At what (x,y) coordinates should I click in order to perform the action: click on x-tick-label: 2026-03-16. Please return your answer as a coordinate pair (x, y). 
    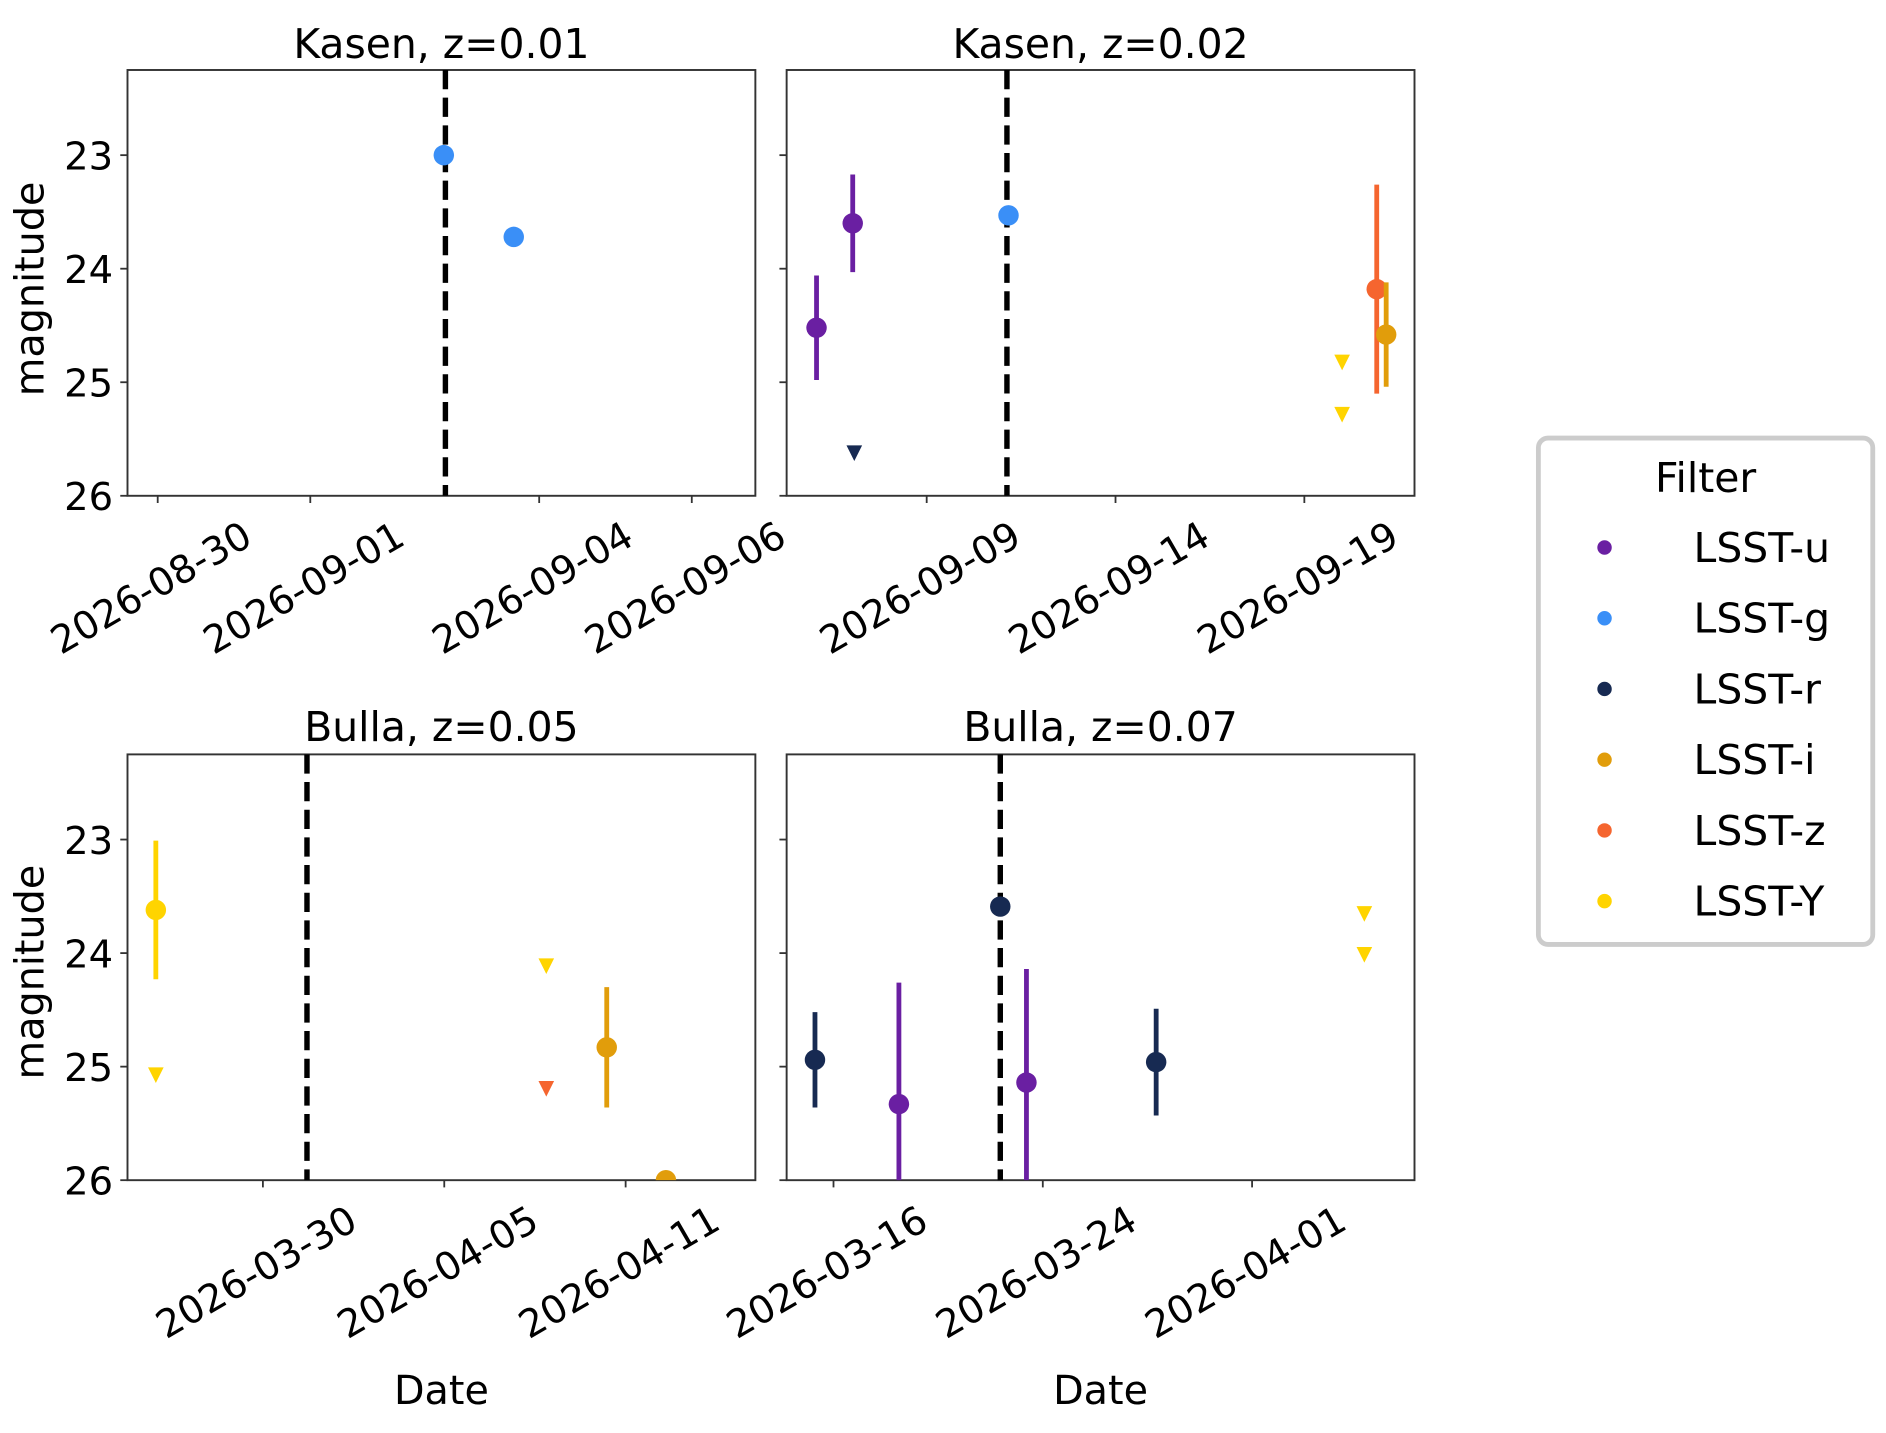
    Looking at the image, I should click on (827, 1272).